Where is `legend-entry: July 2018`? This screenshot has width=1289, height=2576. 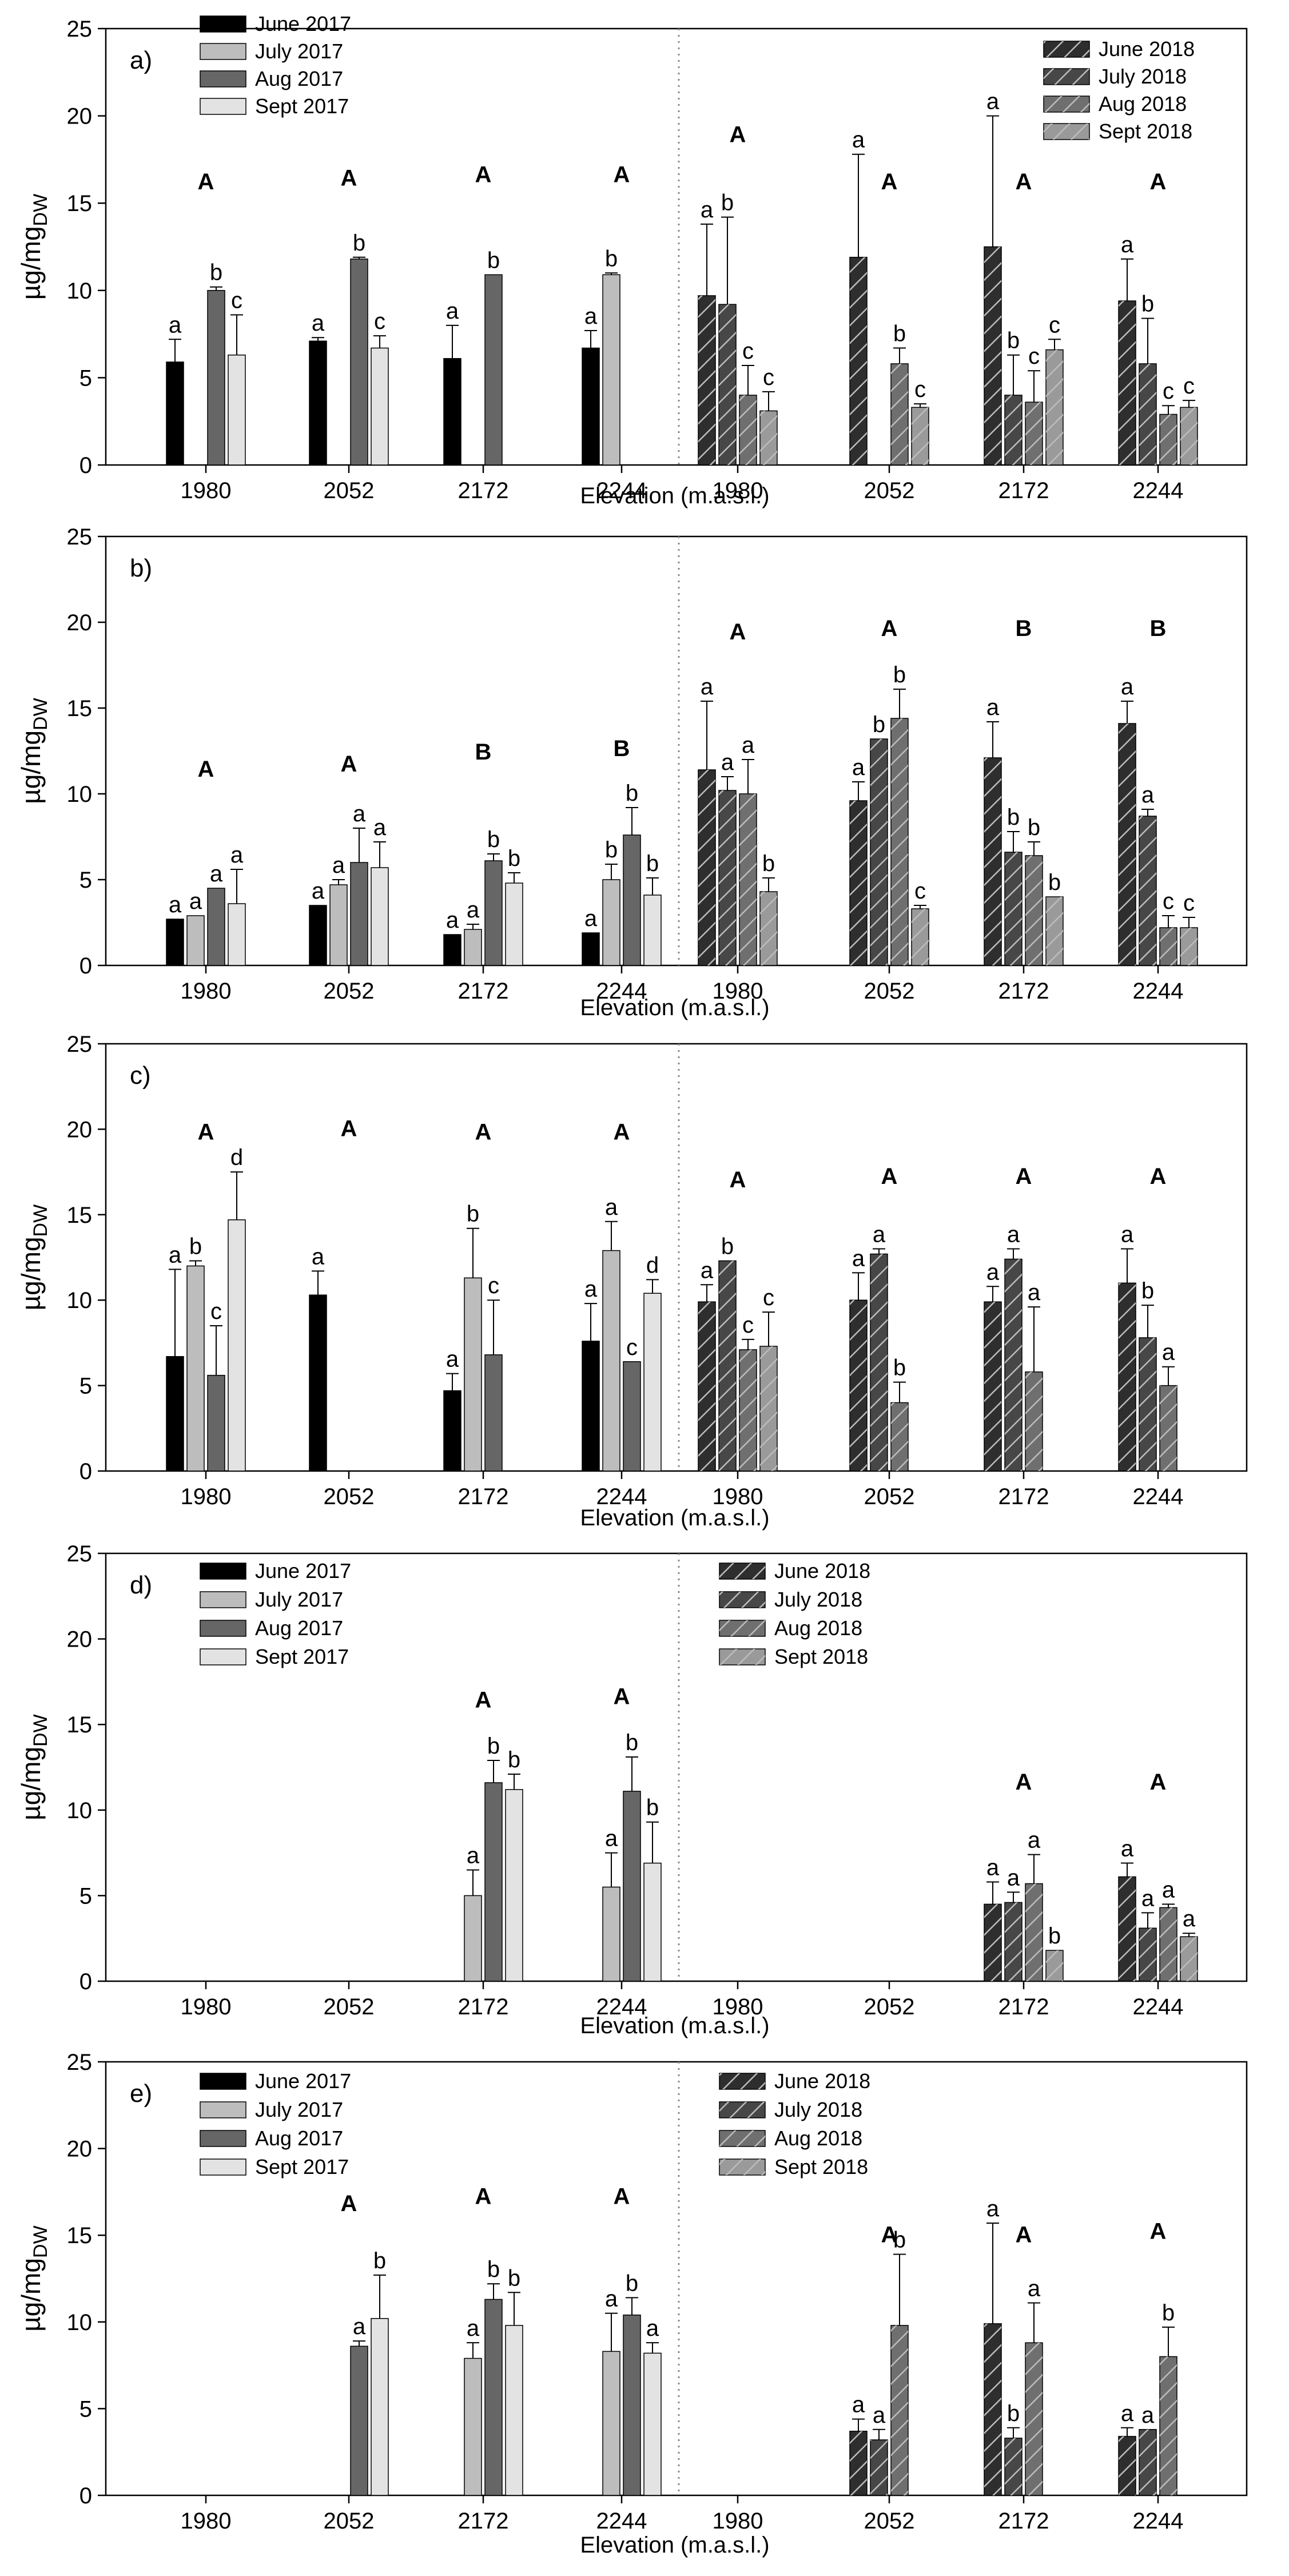 legend-entry: July 2018 is located at coordinates (1115, 77).